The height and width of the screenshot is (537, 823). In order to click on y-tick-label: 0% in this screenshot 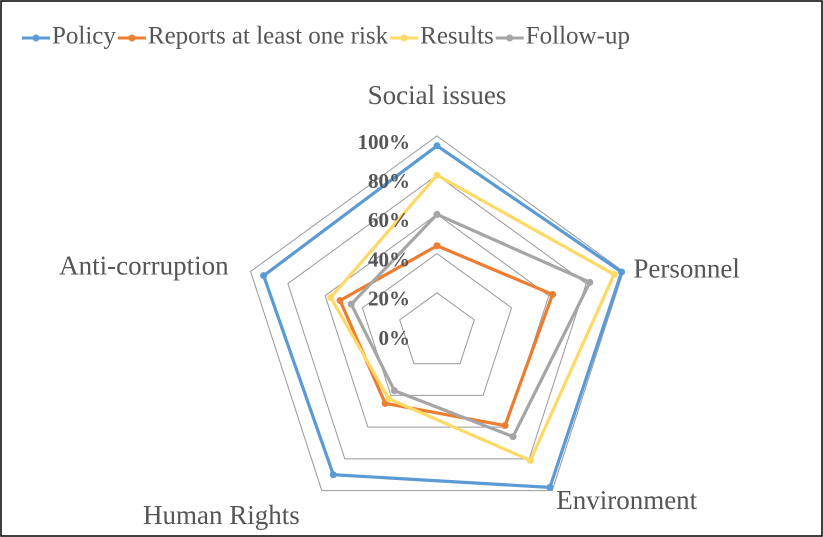, I will do `click(395, 338)`.